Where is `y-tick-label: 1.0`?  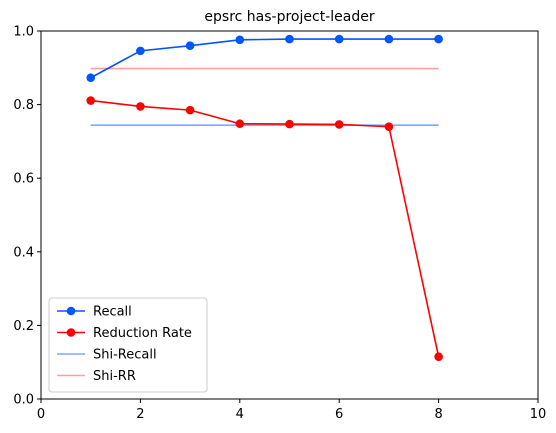
y-tick-label: 1.0 is located at coordinates (23, 32).